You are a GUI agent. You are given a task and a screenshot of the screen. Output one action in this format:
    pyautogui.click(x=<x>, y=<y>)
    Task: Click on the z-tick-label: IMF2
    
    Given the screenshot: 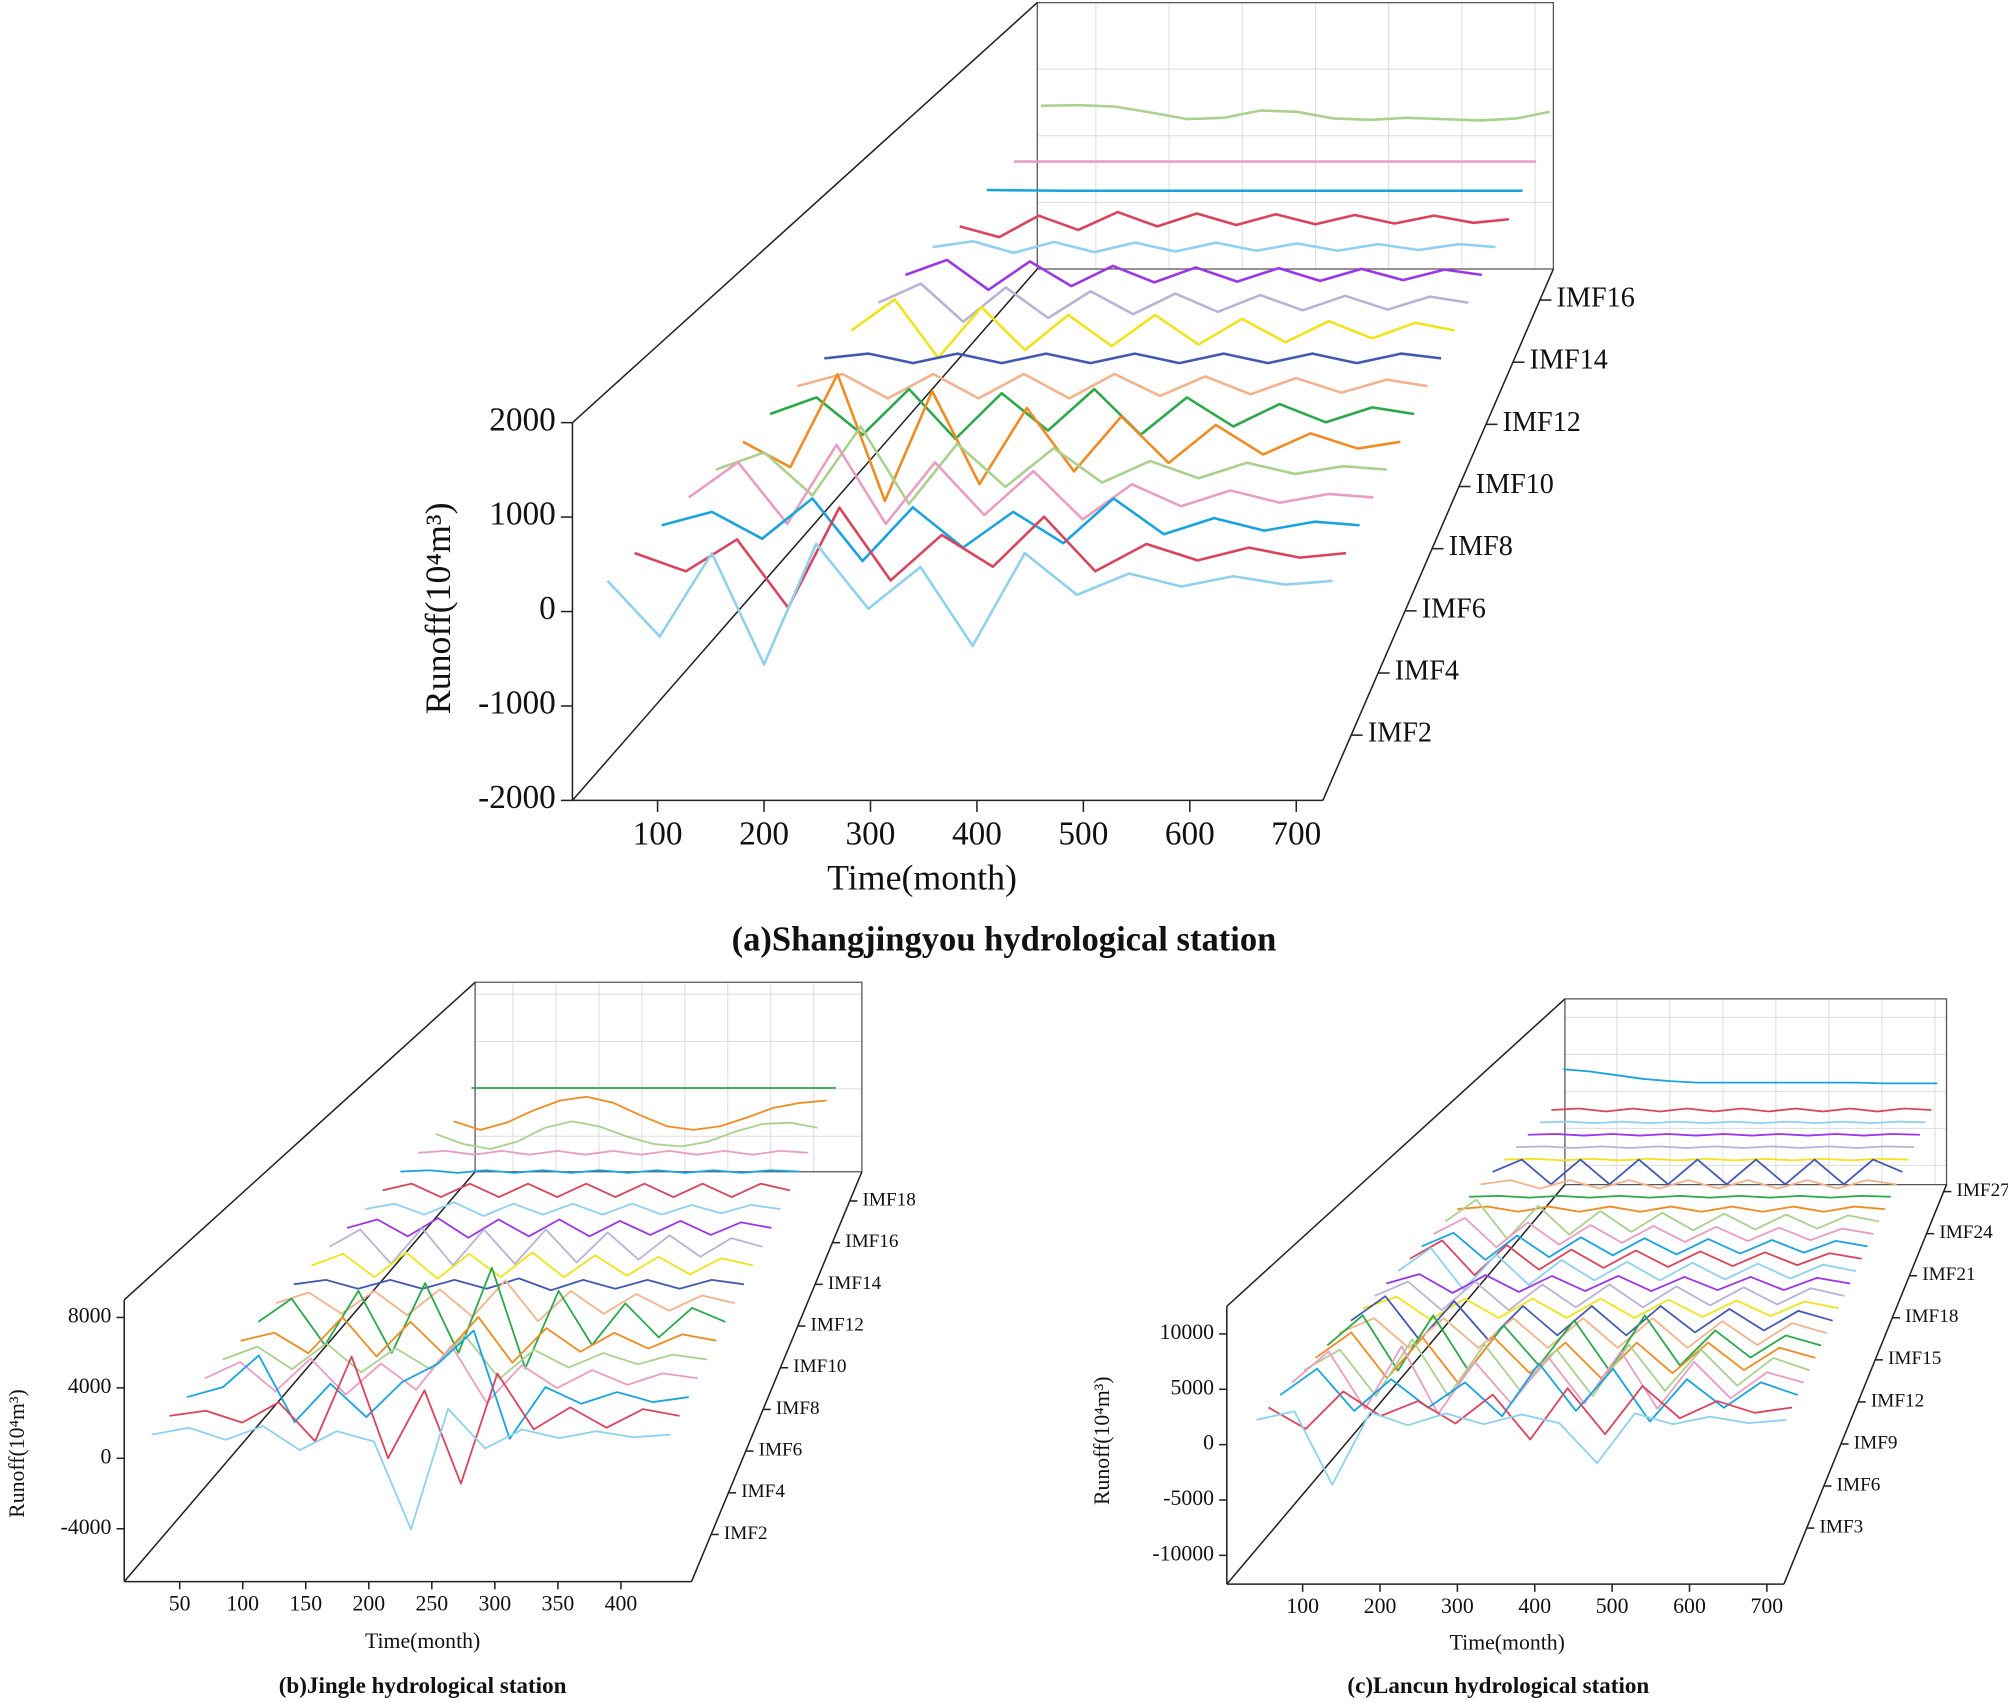 What is the action you would take?
    pyautogui.click(x=1400, y=733)
    